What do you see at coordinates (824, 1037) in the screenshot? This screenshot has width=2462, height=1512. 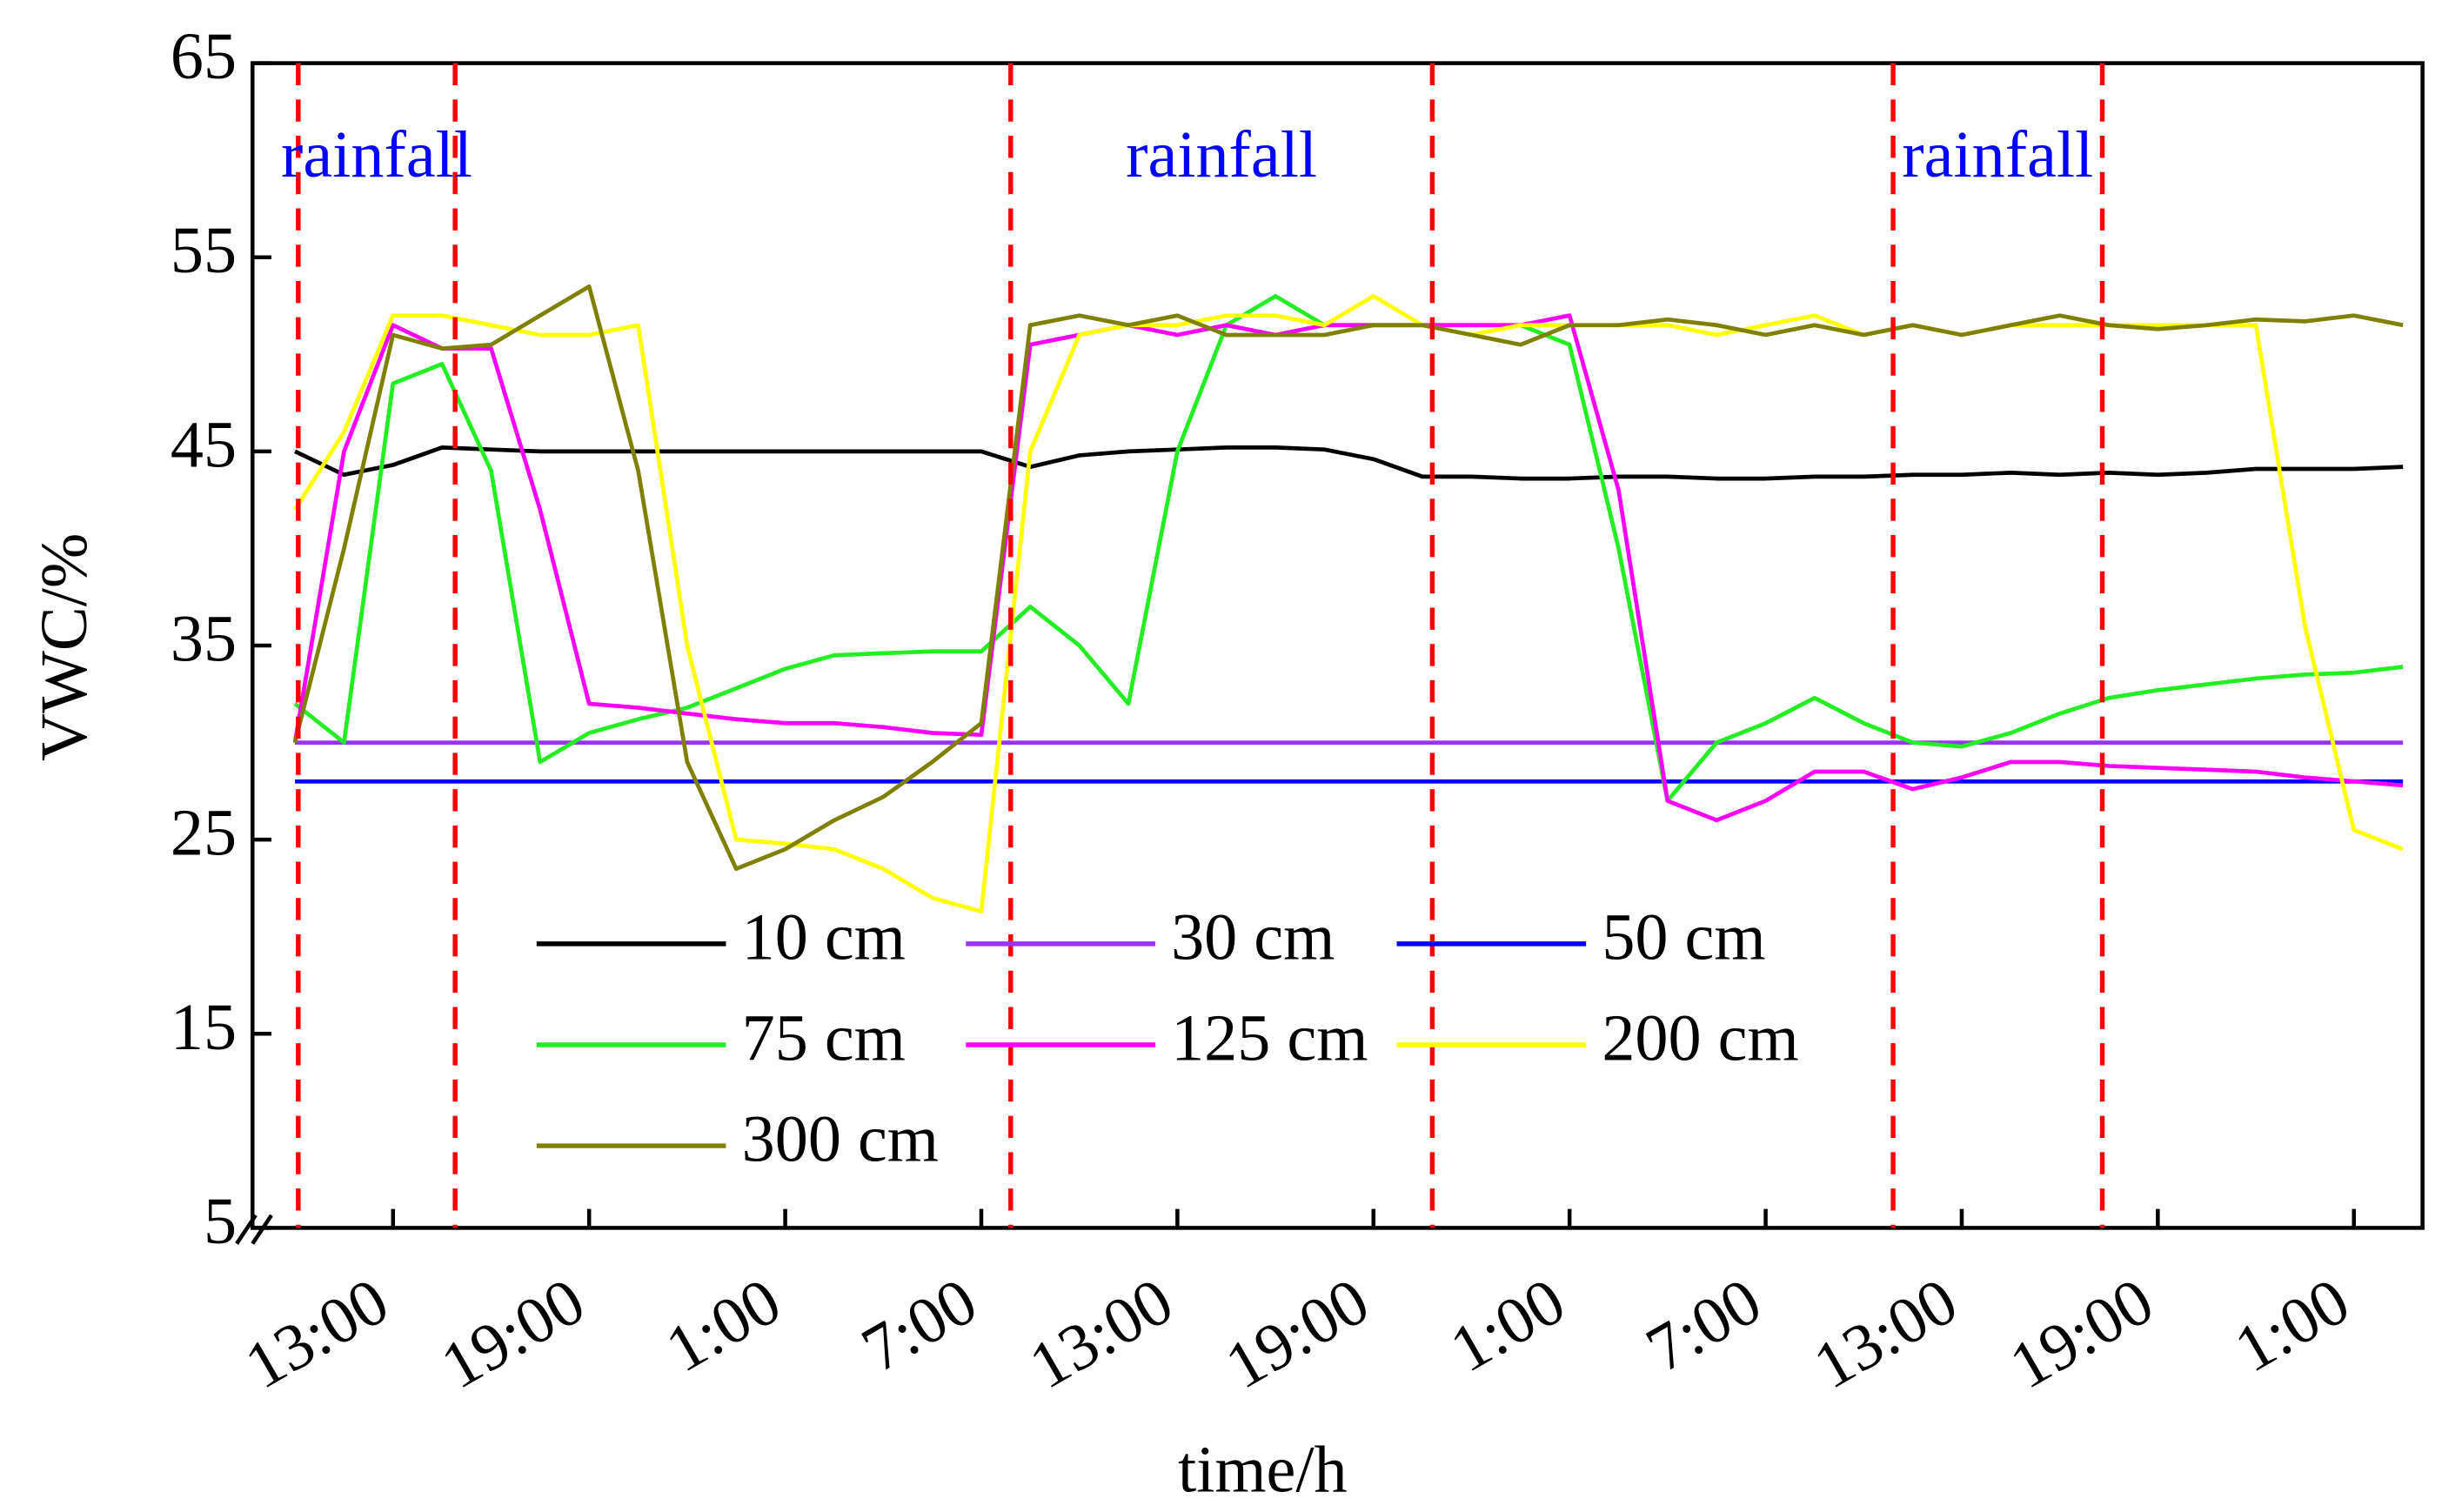 I see `legend-label: 75 cm` at bounding box center [824, 1037].